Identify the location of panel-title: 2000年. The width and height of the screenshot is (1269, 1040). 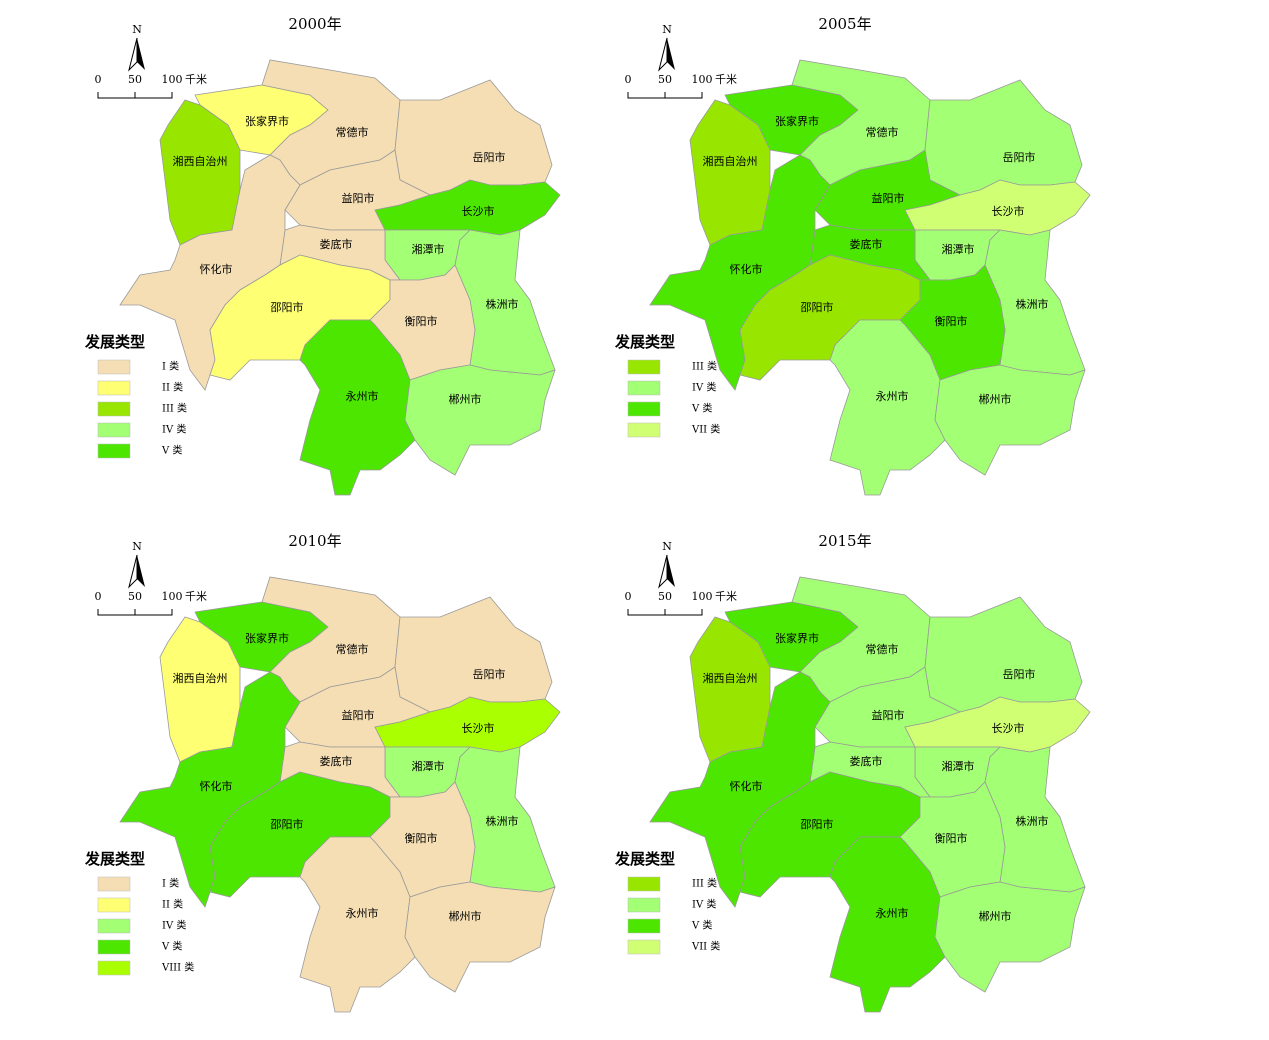
(314, 24).